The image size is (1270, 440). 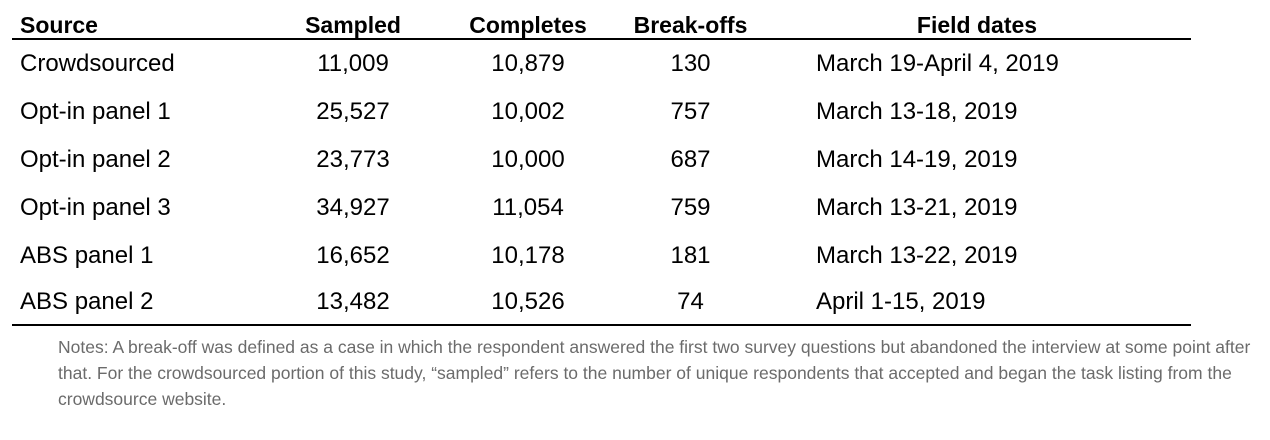 I want to click on cell-breakoffs: 757, so click(x=690, y=111).